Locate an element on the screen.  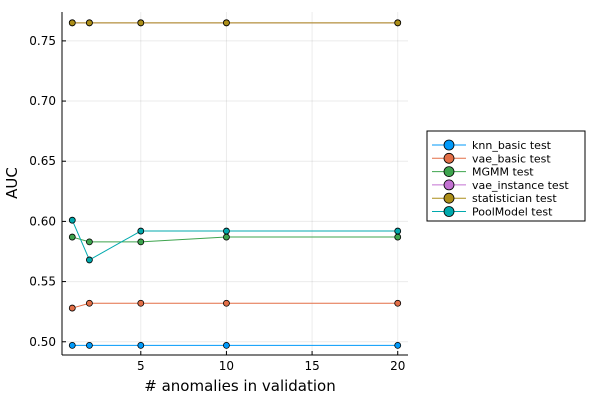
legend-item: PoolModel test is located at coordinates (492, 212).